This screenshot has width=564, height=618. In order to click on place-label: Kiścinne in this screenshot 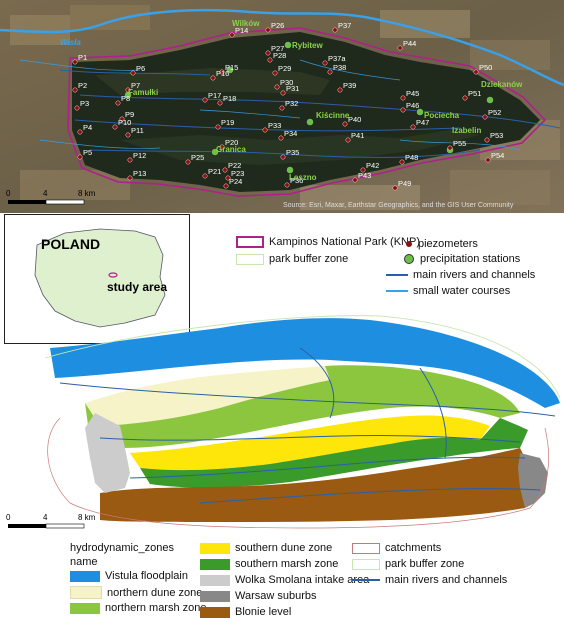, I will do `click(333, 115)`.